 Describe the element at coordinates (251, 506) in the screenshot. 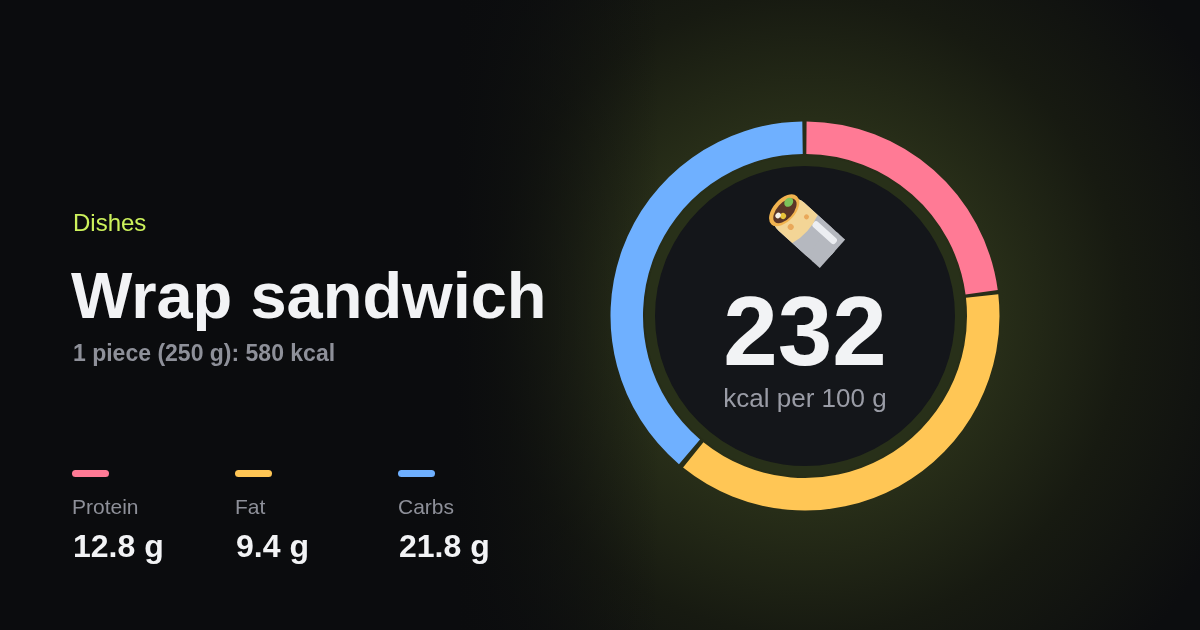

I see `legend-label: Fat` at that location.